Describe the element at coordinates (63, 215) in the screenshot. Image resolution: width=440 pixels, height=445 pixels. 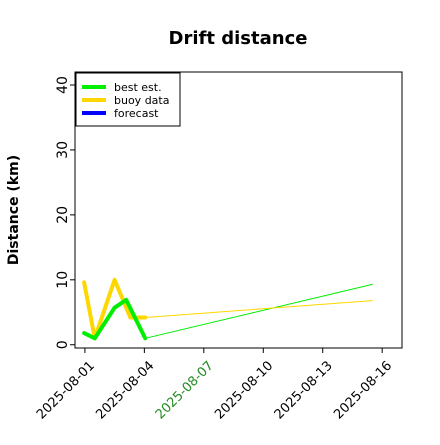
I see `y-tick-label: 20` at that location.